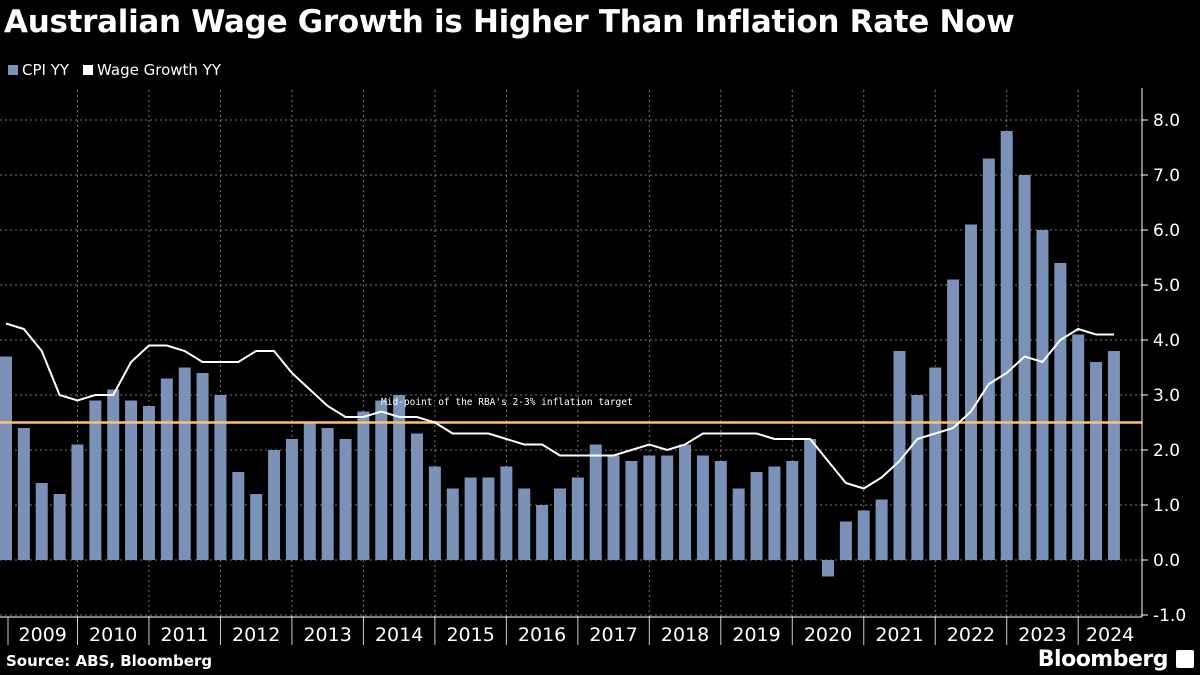 This screenshot has width=1200, height=675. What do you see at coordinates (971, 635) in the screenshot?
I see `year-label: 2022` at bounding box center [971, 635].